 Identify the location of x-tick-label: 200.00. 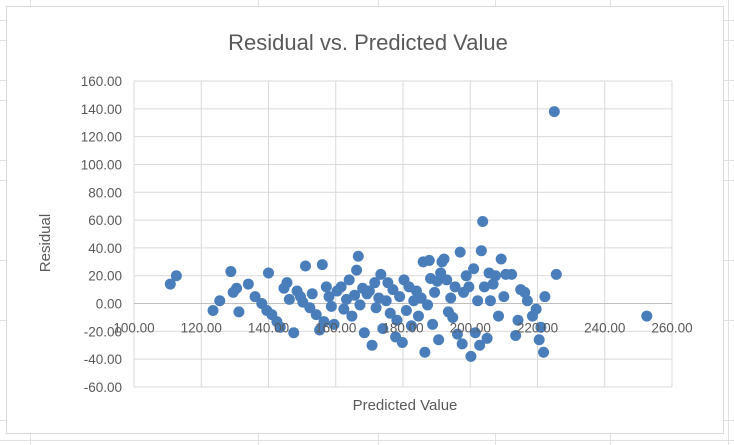
(470, 328).